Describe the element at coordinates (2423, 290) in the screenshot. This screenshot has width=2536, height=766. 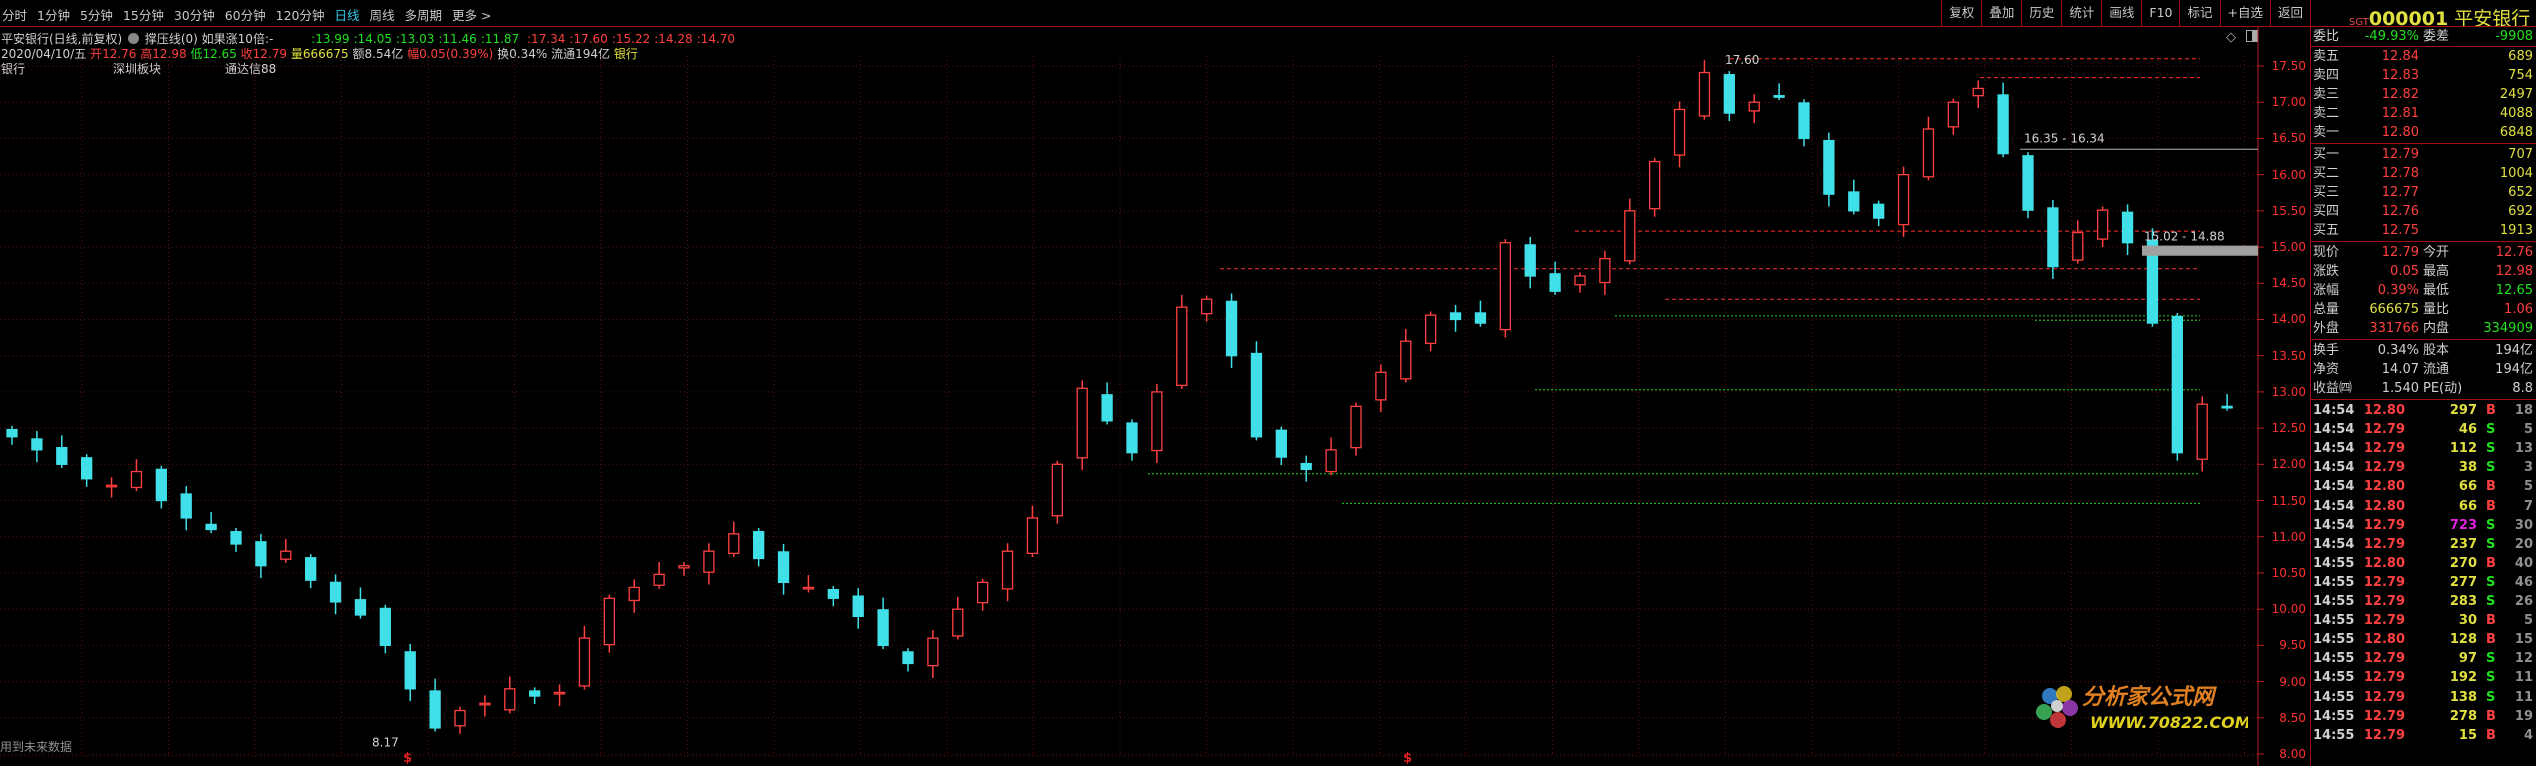
I see `stat-row: 涨幅 0.39% 最低 12.65` at that location.